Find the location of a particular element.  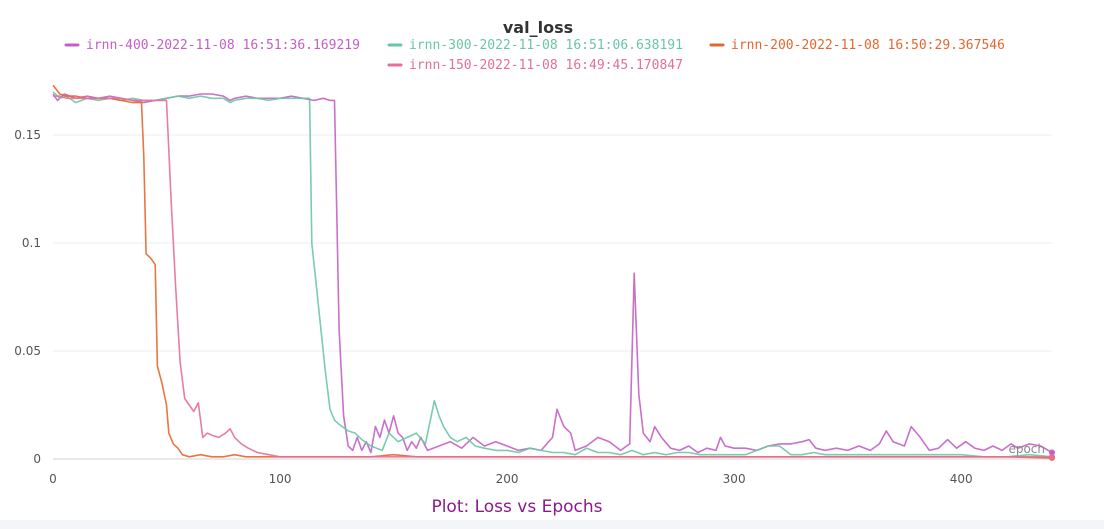

legend-label: irnn-150-2022-11-08 16:49:45.170847 is located at coordinates (546, 65).